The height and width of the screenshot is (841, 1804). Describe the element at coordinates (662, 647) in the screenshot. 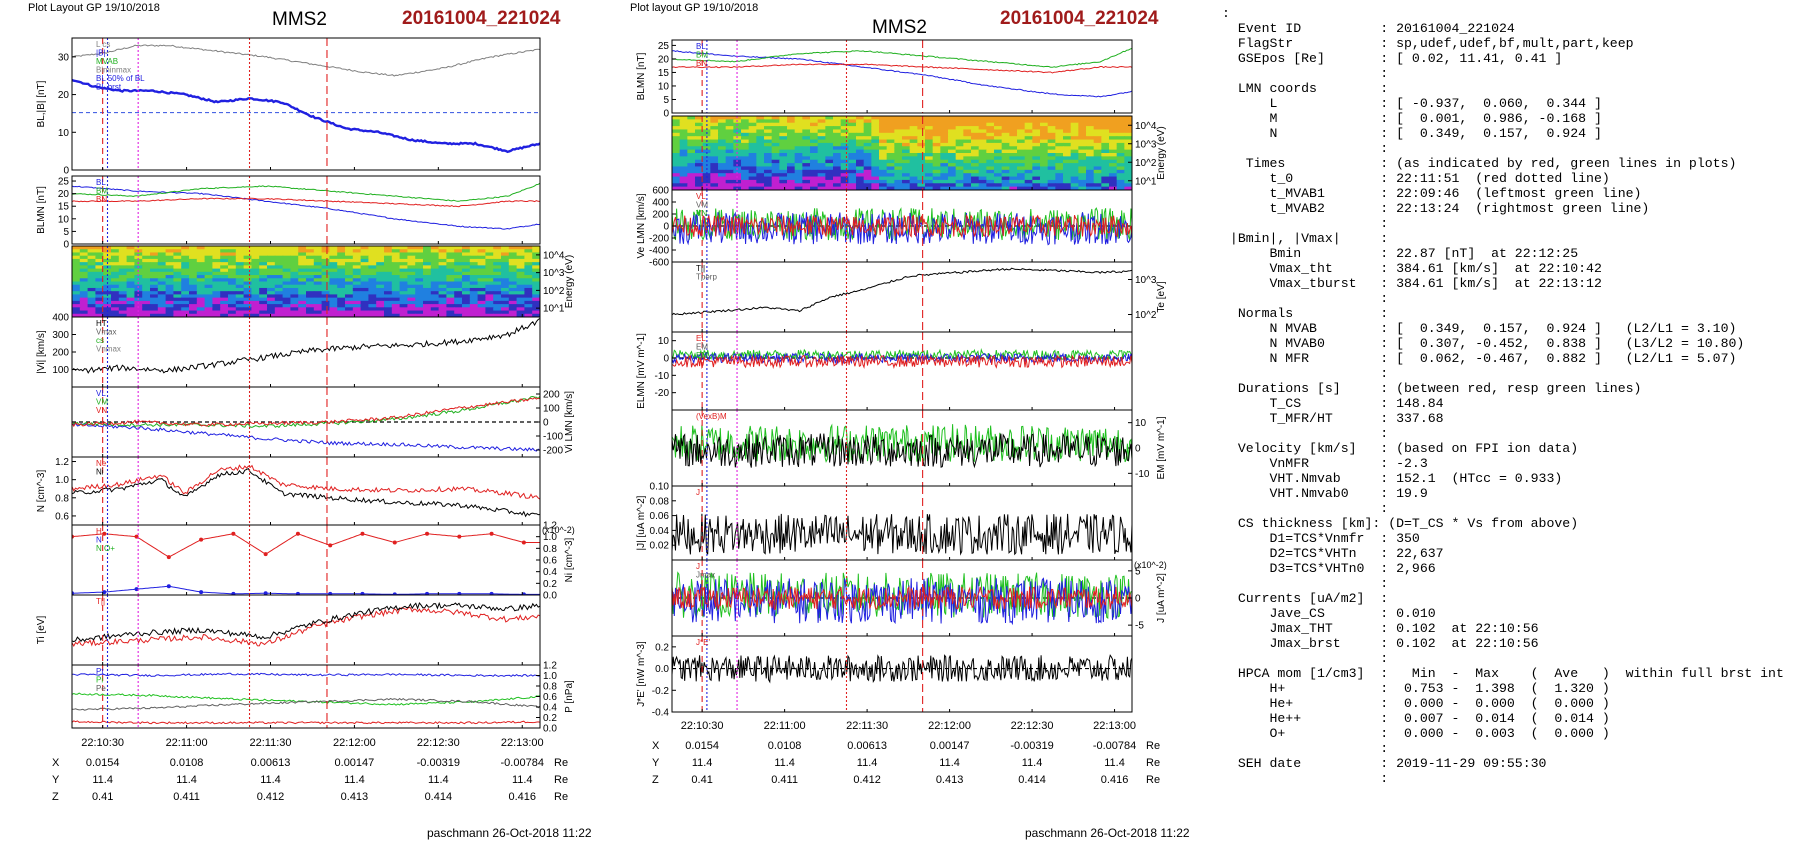

I see `y-tick-label: 0.2` at that location.